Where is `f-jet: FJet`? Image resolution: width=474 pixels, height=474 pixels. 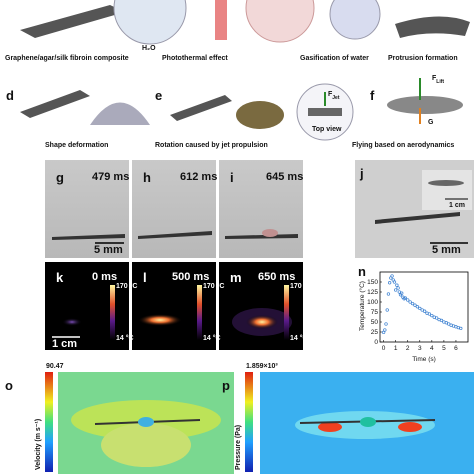
f-jet: FJet is located at coordinates (334, 96).